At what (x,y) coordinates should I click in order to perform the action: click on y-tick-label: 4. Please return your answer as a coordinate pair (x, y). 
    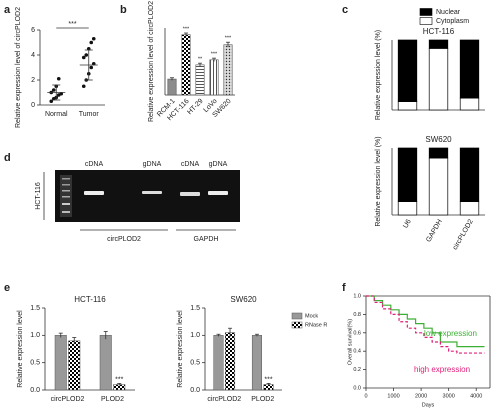
    Looking at the image, I should click on (33, 55).